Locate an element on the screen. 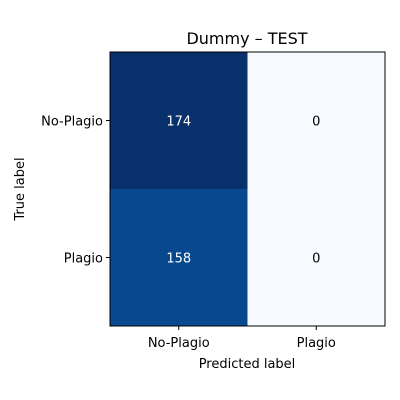 Image resolution: width=400 pixels, height=400 pixels. y-tick-label-no-plagio: No-Plagio is located at coordinates (72, 122).